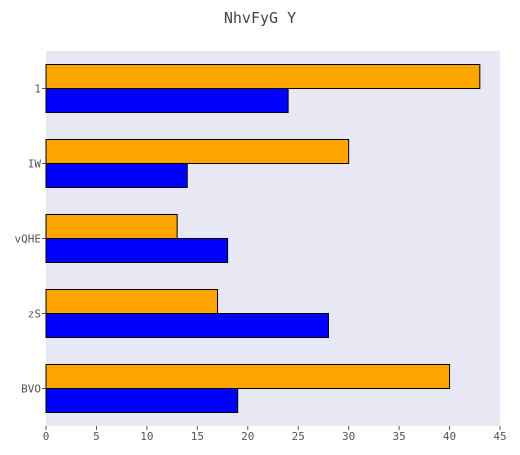  What do you see at coordinates (348, 436) in the screenshot?
I see `x-tick-label: 30` at bounding box center [348, 436].